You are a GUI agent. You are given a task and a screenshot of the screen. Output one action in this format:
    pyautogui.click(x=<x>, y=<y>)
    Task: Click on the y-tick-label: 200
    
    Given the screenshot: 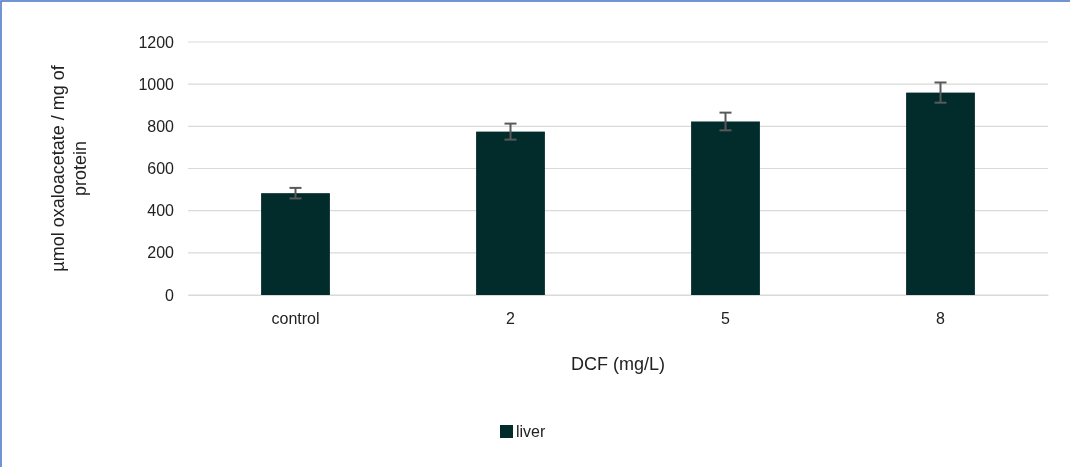 What is the action you would take?
    pyautogui.click(x=161, y=253)
    